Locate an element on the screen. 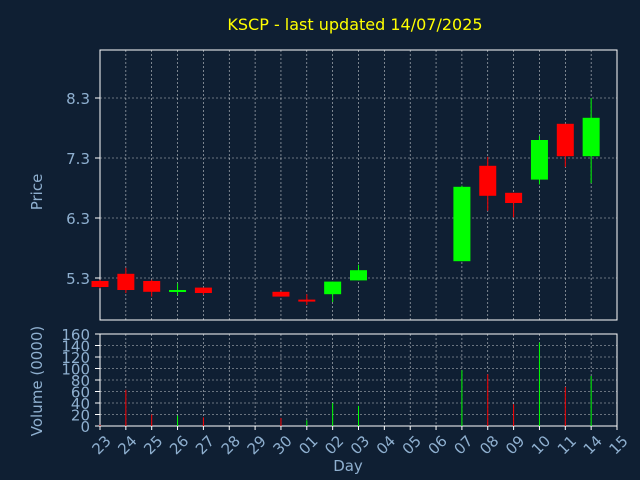 This screenshot has height=480, width=640. price-axis-label: Price is located at coordinates (37, 192).